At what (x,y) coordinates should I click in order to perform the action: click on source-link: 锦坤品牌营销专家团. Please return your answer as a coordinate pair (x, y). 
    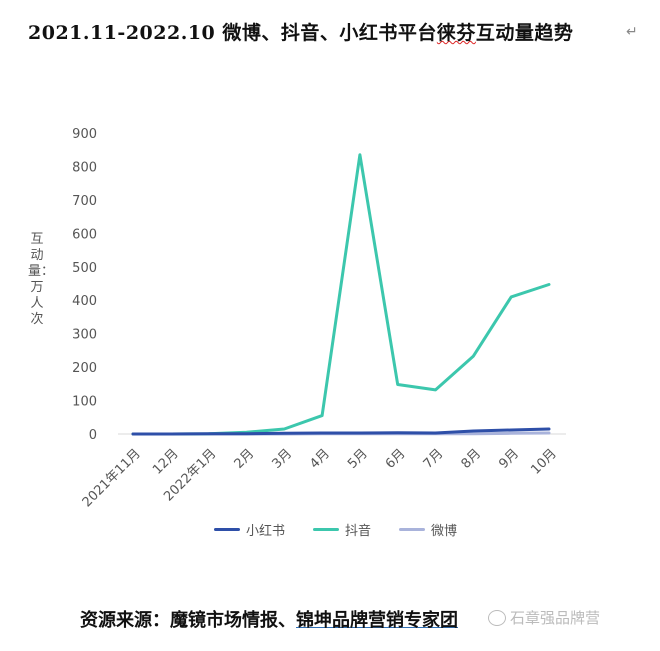
    Looking at the image, I should click on (377, 620).